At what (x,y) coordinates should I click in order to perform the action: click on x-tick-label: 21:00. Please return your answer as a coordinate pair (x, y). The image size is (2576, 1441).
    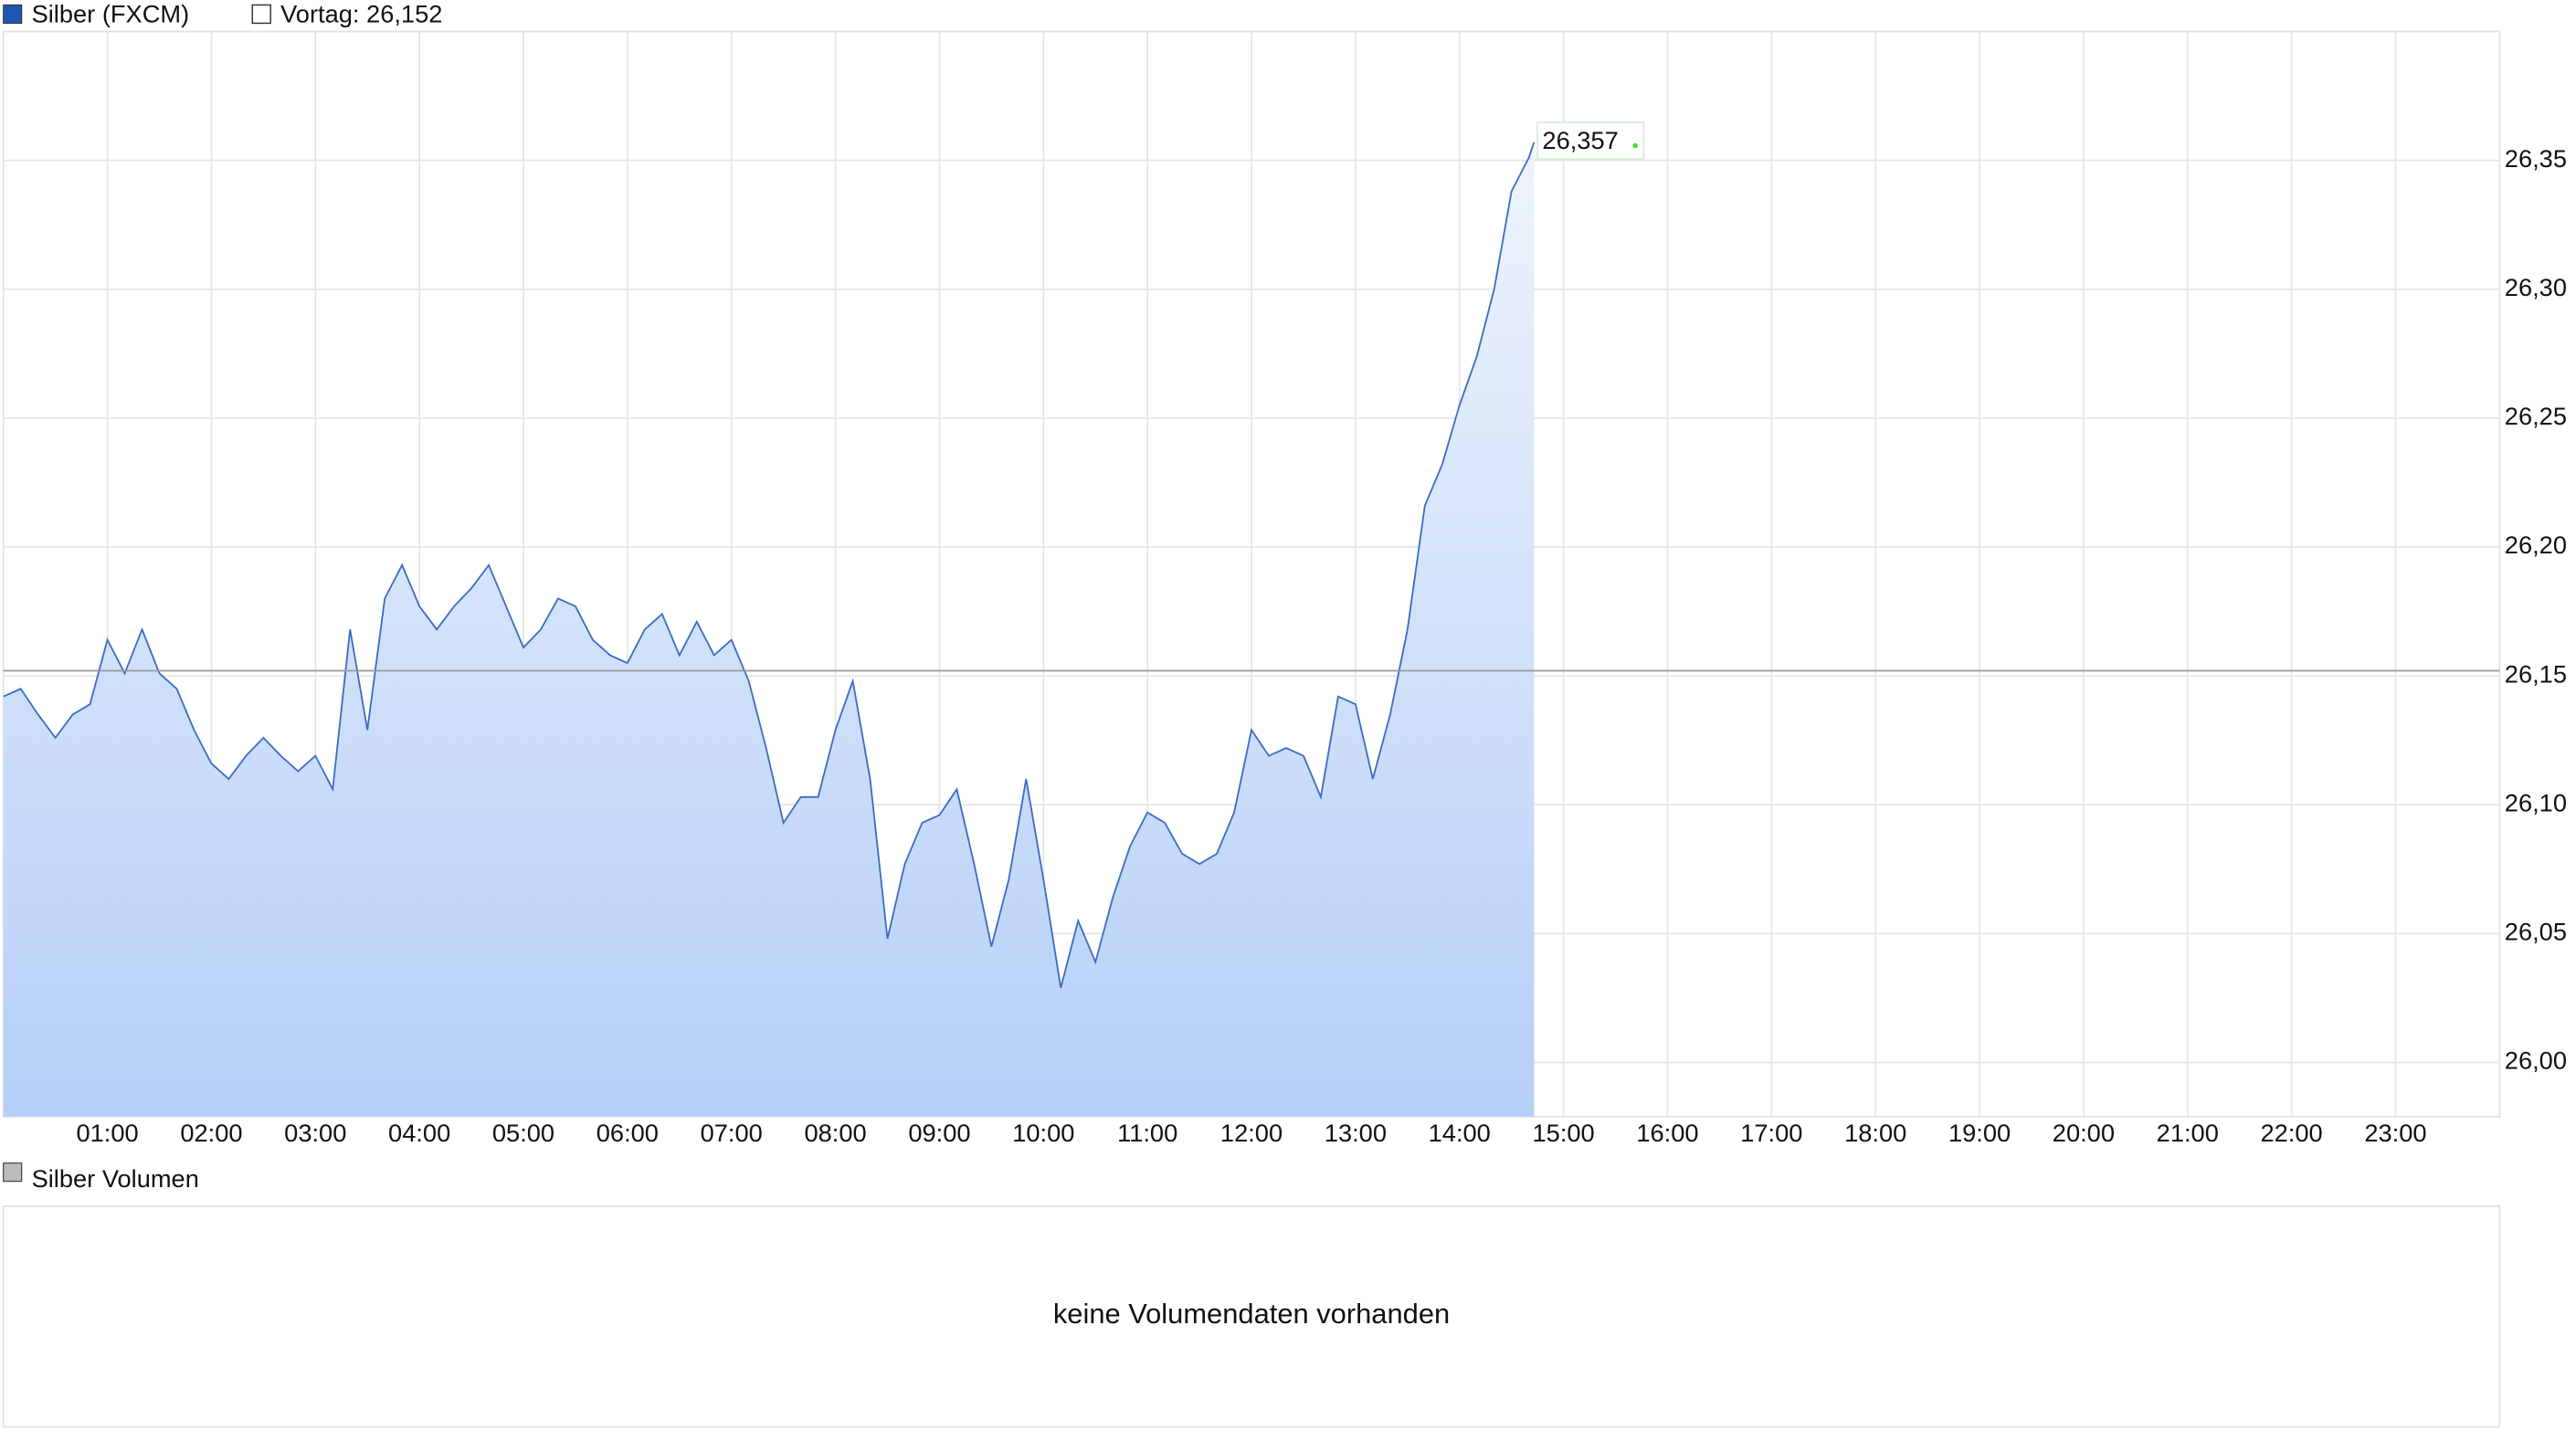
    Looking at the image, I should click on (2188, 1133).